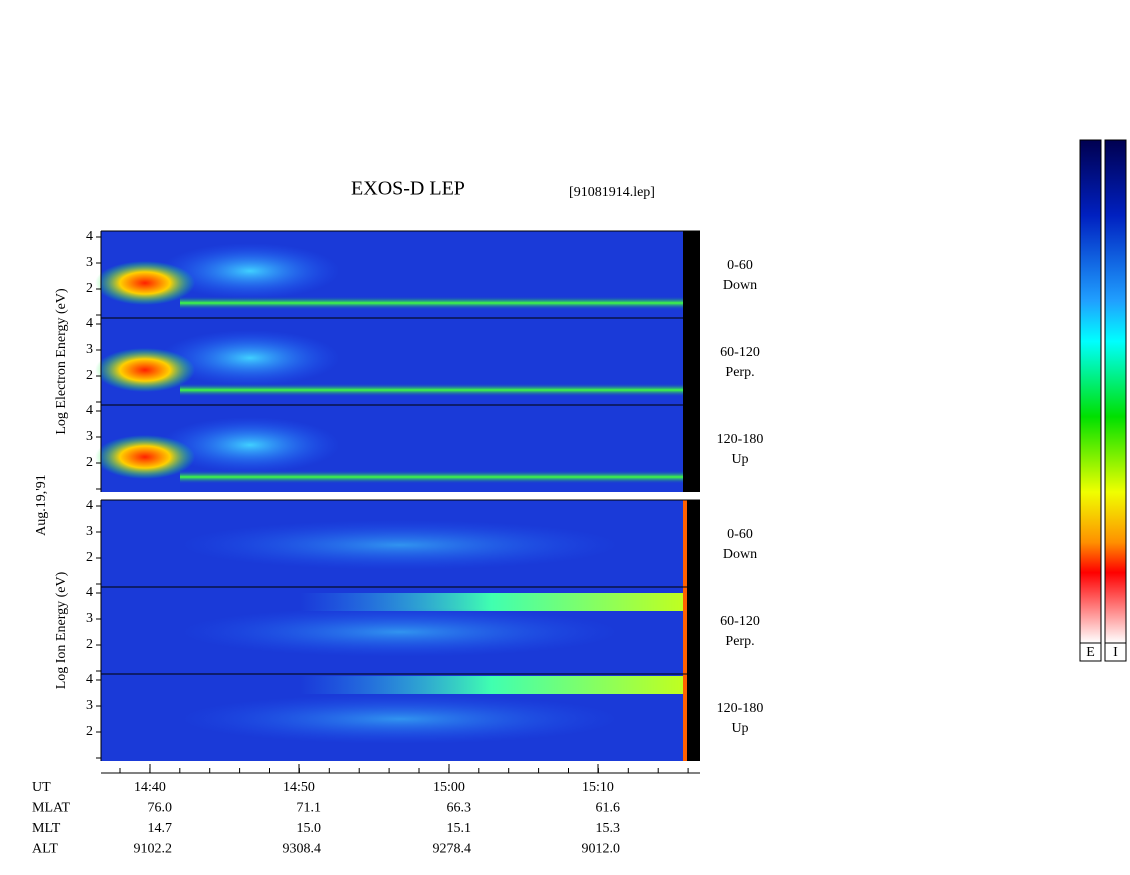  I want to click on row-value: 9012.0, so click(601, 849).